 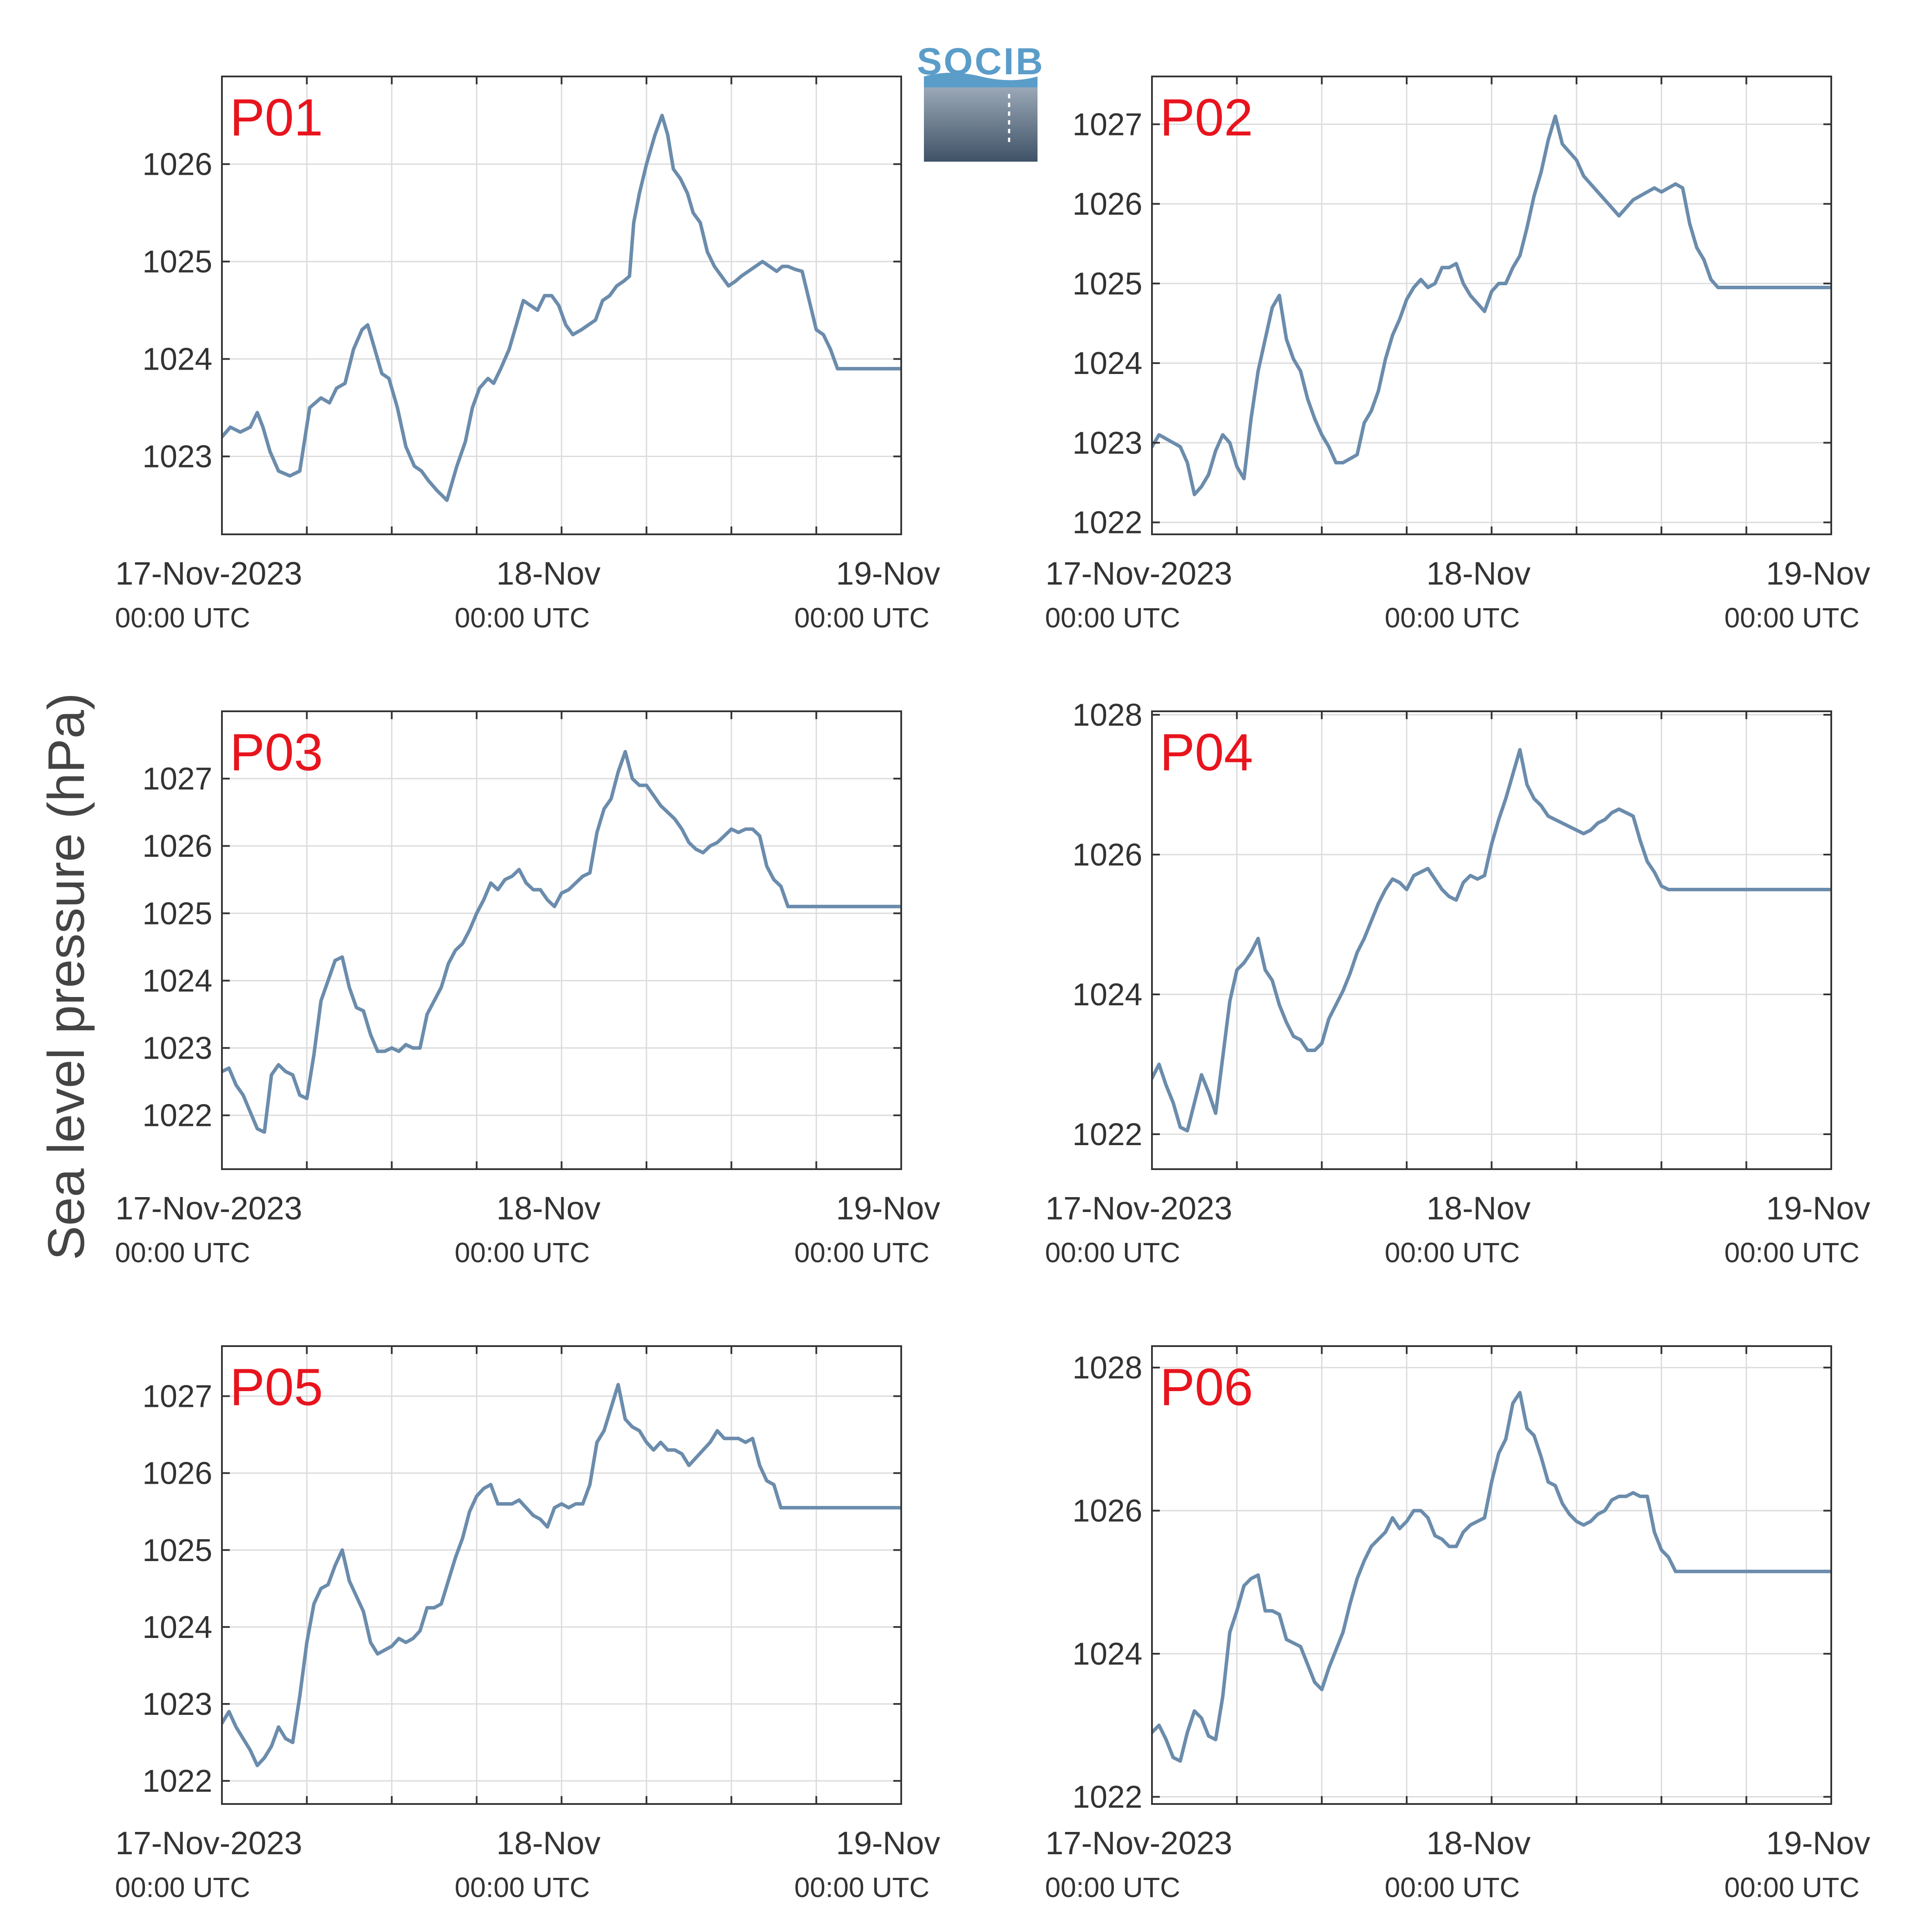 What do you see at coordinates (276, 117) in the screenshot?
I see `panel-label: P01` at bounding box center [276, 117].